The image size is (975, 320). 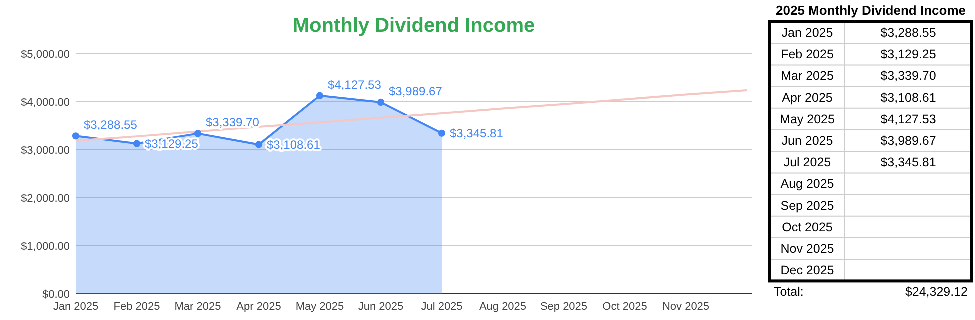 I want to click on x-tick-label: Mar 2025, so click(x=198, y=307).